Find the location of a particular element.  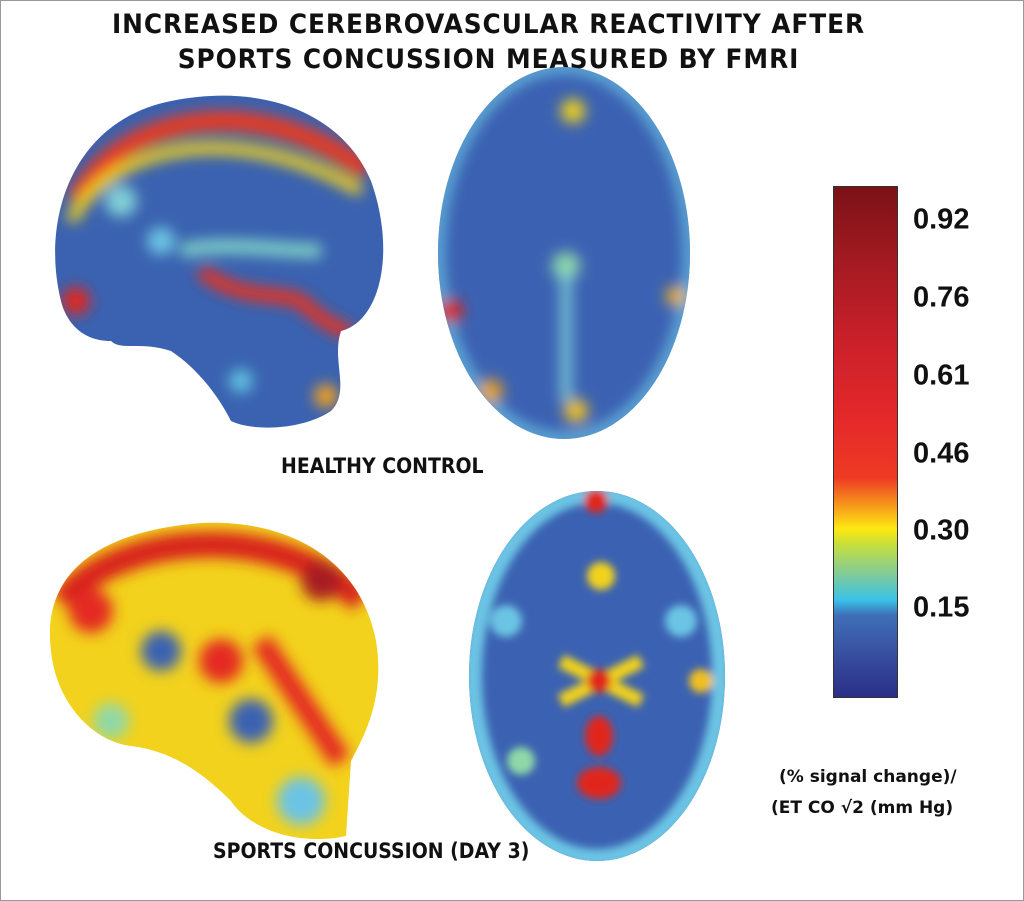

colorbar-tick-label: 0.61 is located at coordinates (941, 375).